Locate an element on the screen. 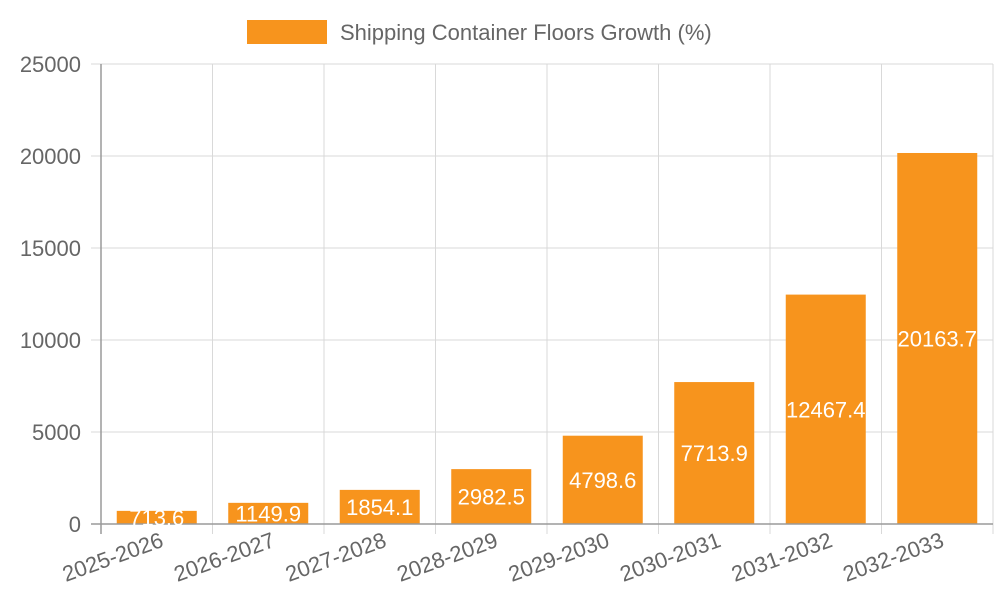  y-tick-label: 15000 is located at coordinates (50, 248).